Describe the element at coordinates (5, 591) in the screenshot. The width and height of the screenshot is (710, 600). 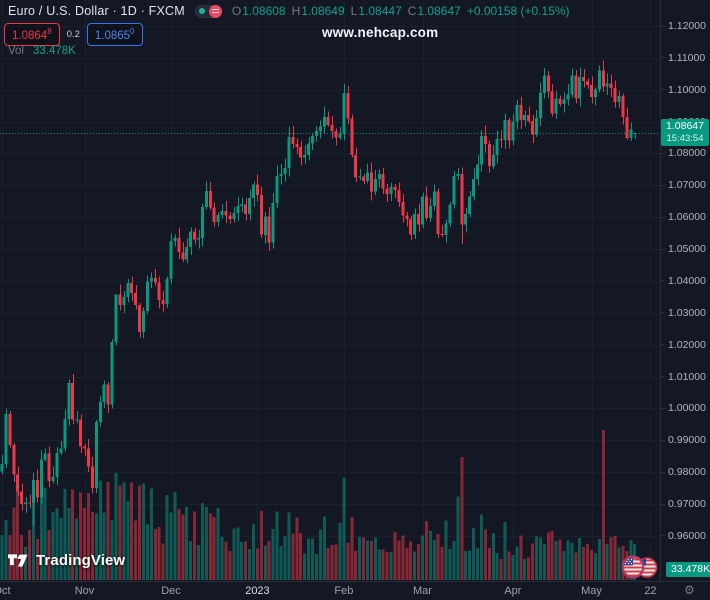
I see `time-tick-label-oct: Oct` at that location.